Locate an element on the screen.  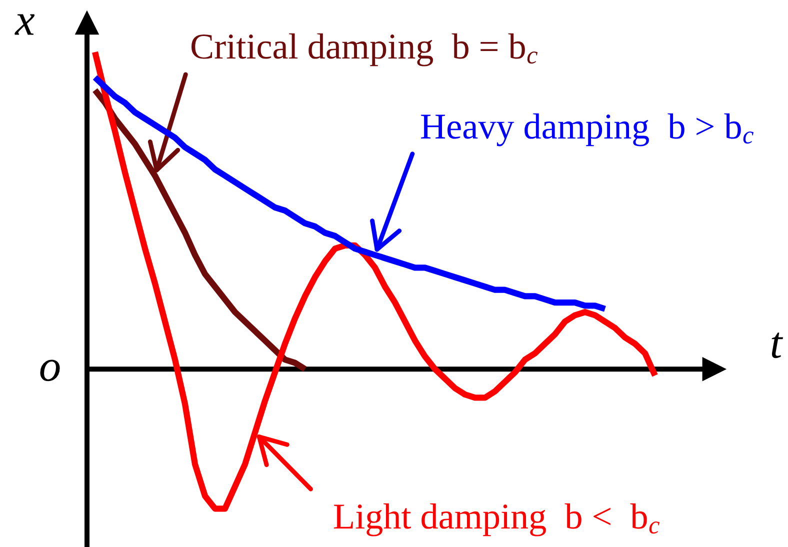
annotation: Critical damping b = b$_{c}$ is located at coordinates (364, 49).